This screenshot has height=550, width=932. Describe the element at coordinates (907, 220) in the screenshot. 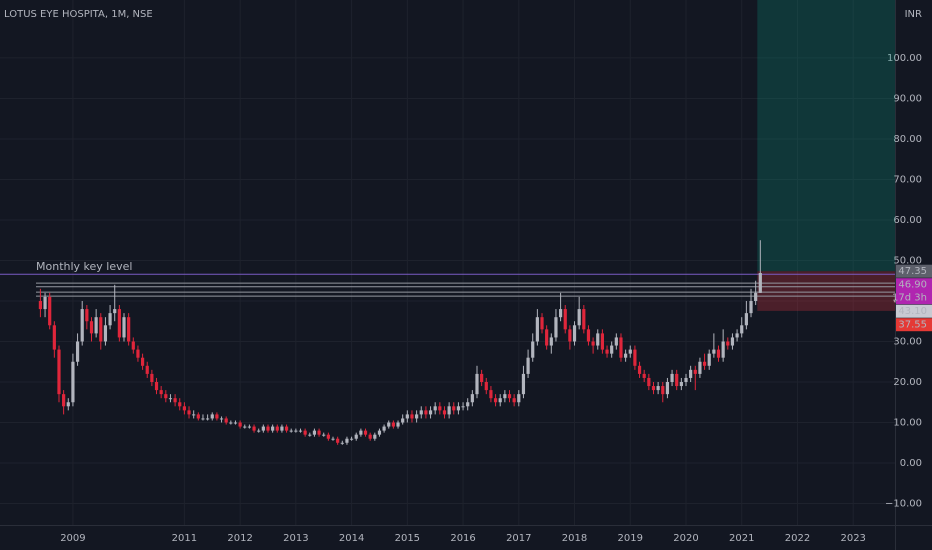

I see `y-tick-label: 60.00` at that location.